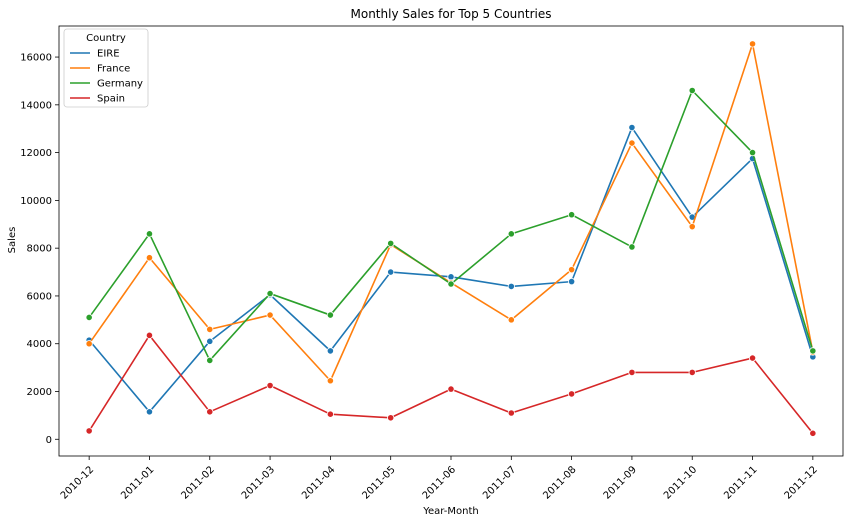 Image resolution: width=848 pixels, height=522 pixels. Describe the element at coordinates (106, 38) in the screenshot. I see `legend-title: Country` at that location.